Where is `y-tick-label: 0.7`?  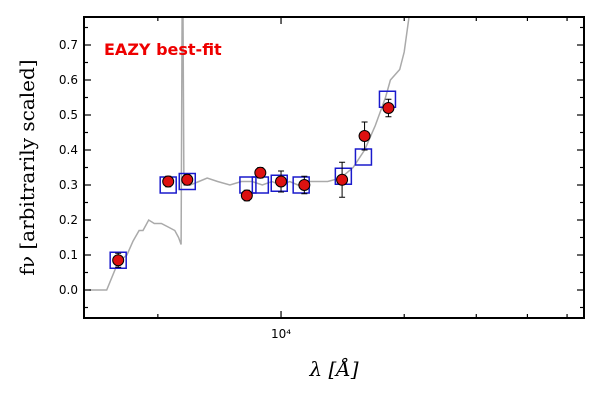 y-tick-label: 0.7 is located at coordinates (68, 45).